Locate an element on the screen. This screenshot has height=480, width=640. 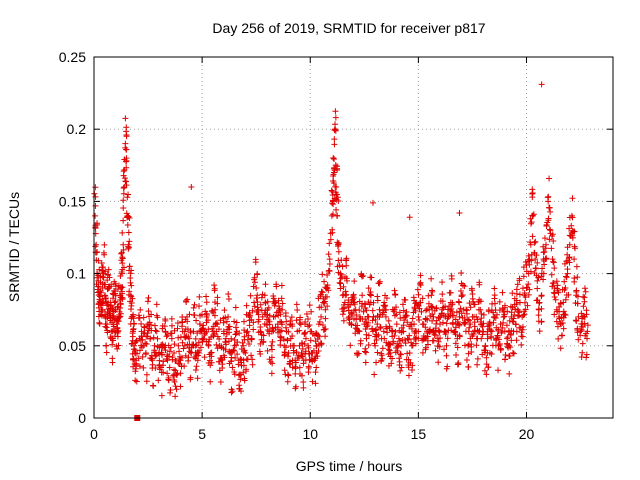
y-tick-label: 0.2 is located at coordinates (77, 129).